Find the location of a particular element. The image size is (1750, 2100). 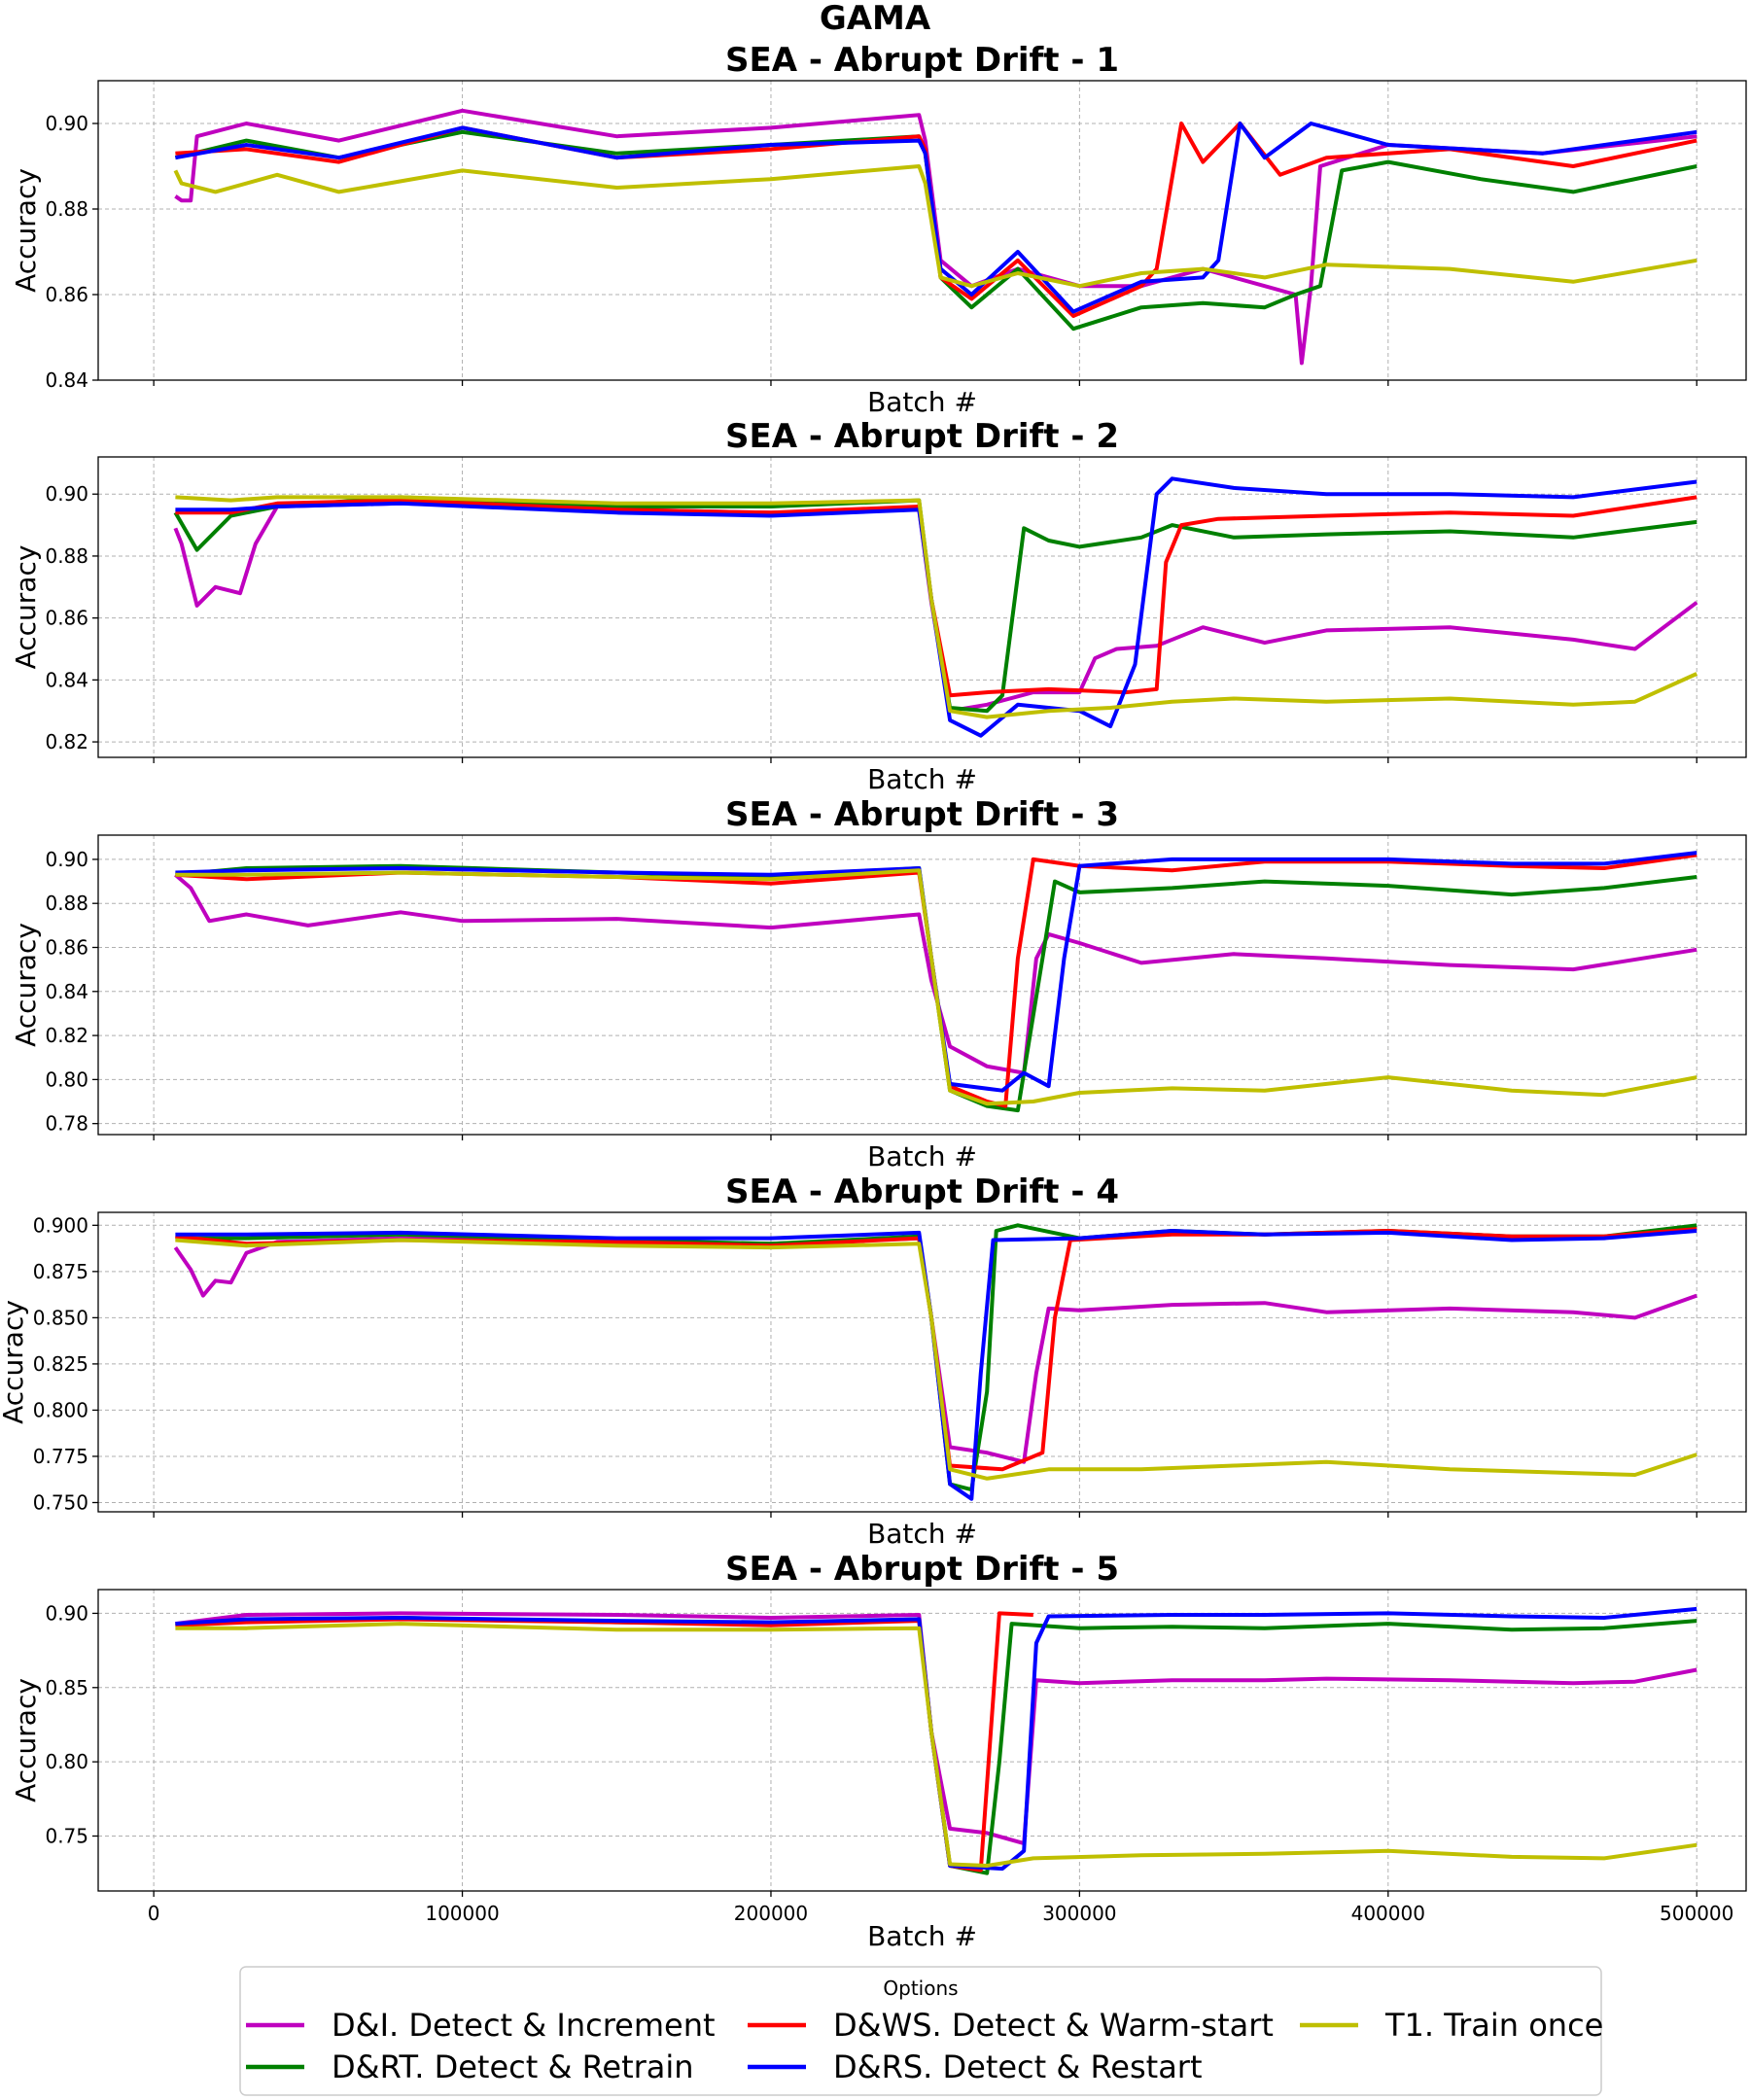

figure-suptitle: GAMA is located at coordinates (875, 19).